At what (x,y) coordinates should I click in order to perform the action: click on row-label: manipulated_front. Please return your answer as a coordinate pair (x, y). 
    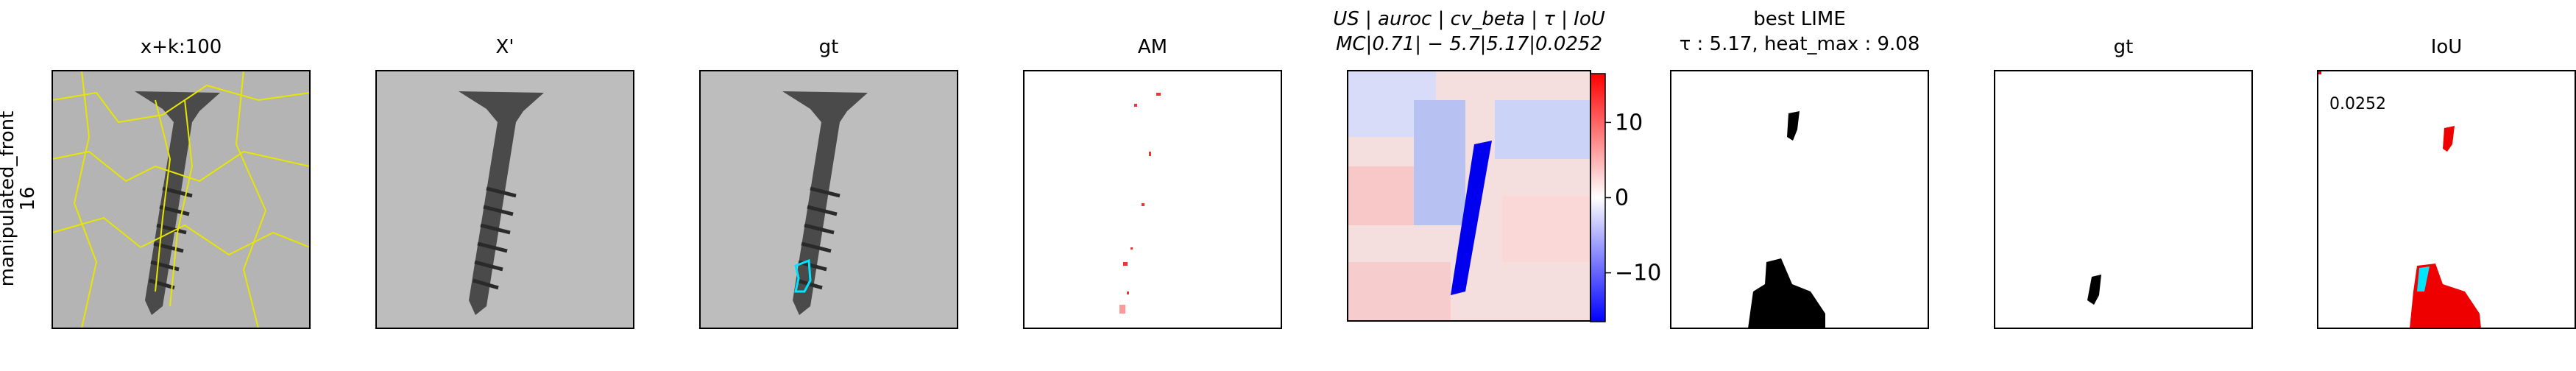
    Looking at the image, I should click on (9, 199).